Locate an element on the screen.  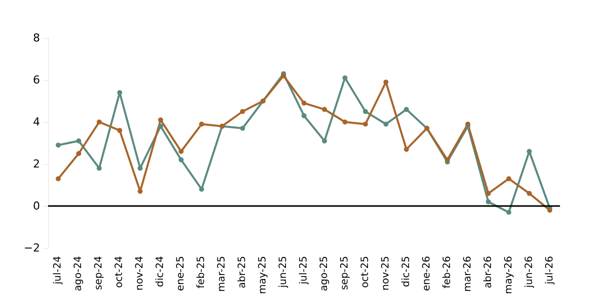
y-tick-label: 6 is located at coordinates (36, 80).